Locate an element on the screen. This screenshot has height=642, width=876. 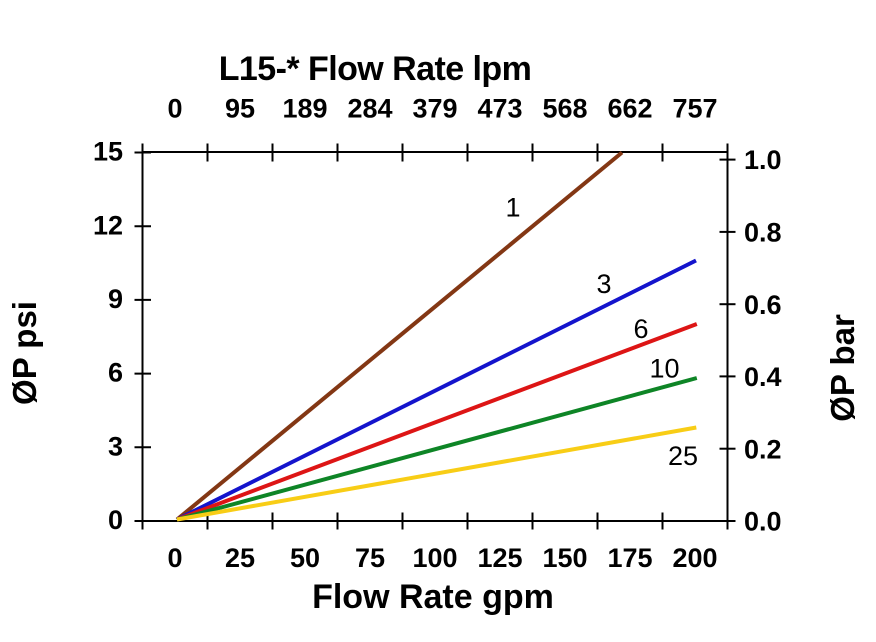
svg-text: 0.8 is located at coordinates (763, 233).